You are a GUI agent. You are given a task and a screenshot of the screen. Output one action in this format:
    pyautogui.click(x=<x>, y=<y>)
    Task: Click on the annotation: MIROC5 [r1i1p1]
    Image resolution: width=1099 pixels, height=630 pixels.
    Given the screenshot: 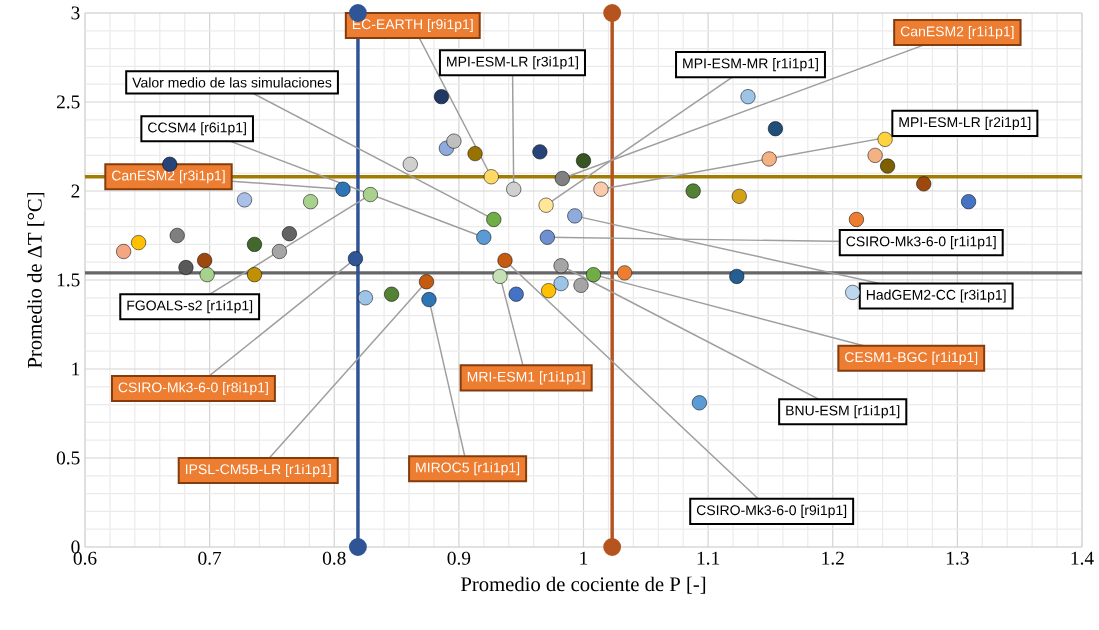 What is the action you would take?
    pyautogui.click(x=468, y=469)
    